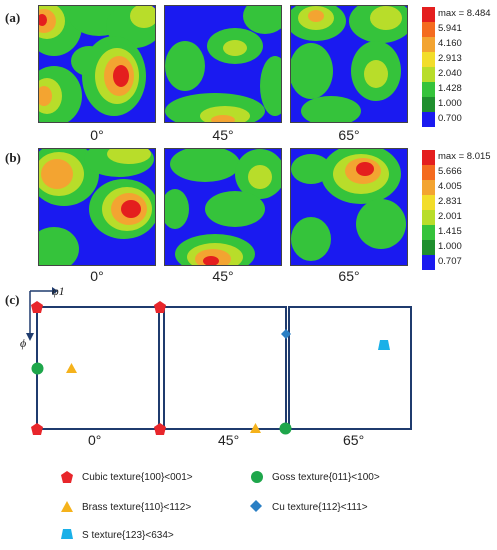 Image resolution: width=497 pixels, height=550 pixels. I want to click on legend-label: Brass texture{110}<112>, so click(137, 507).